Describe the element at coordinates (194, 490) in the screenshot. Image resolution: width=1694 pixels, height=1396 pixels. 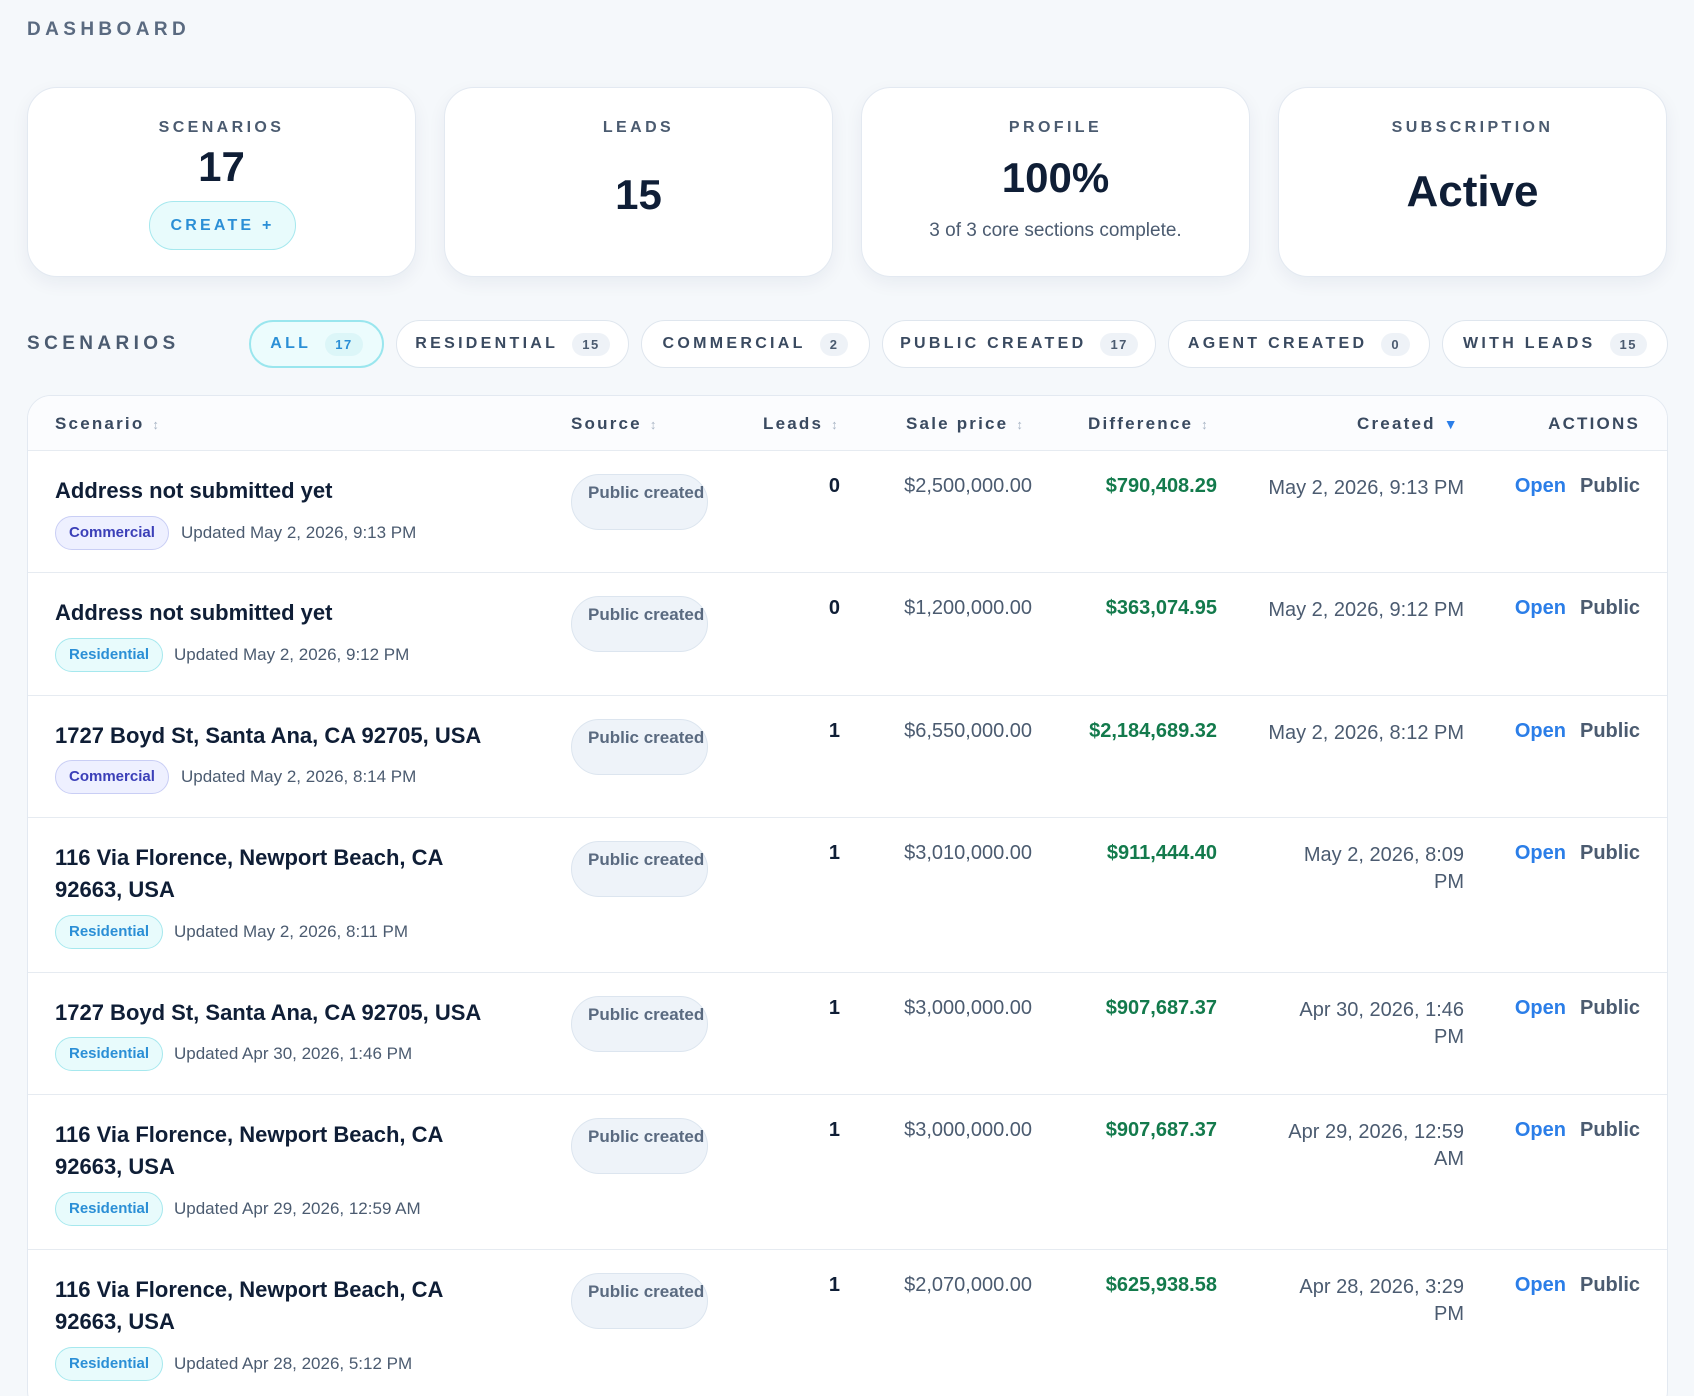
I see `scenario-title: Address not submitted yet` at that location.